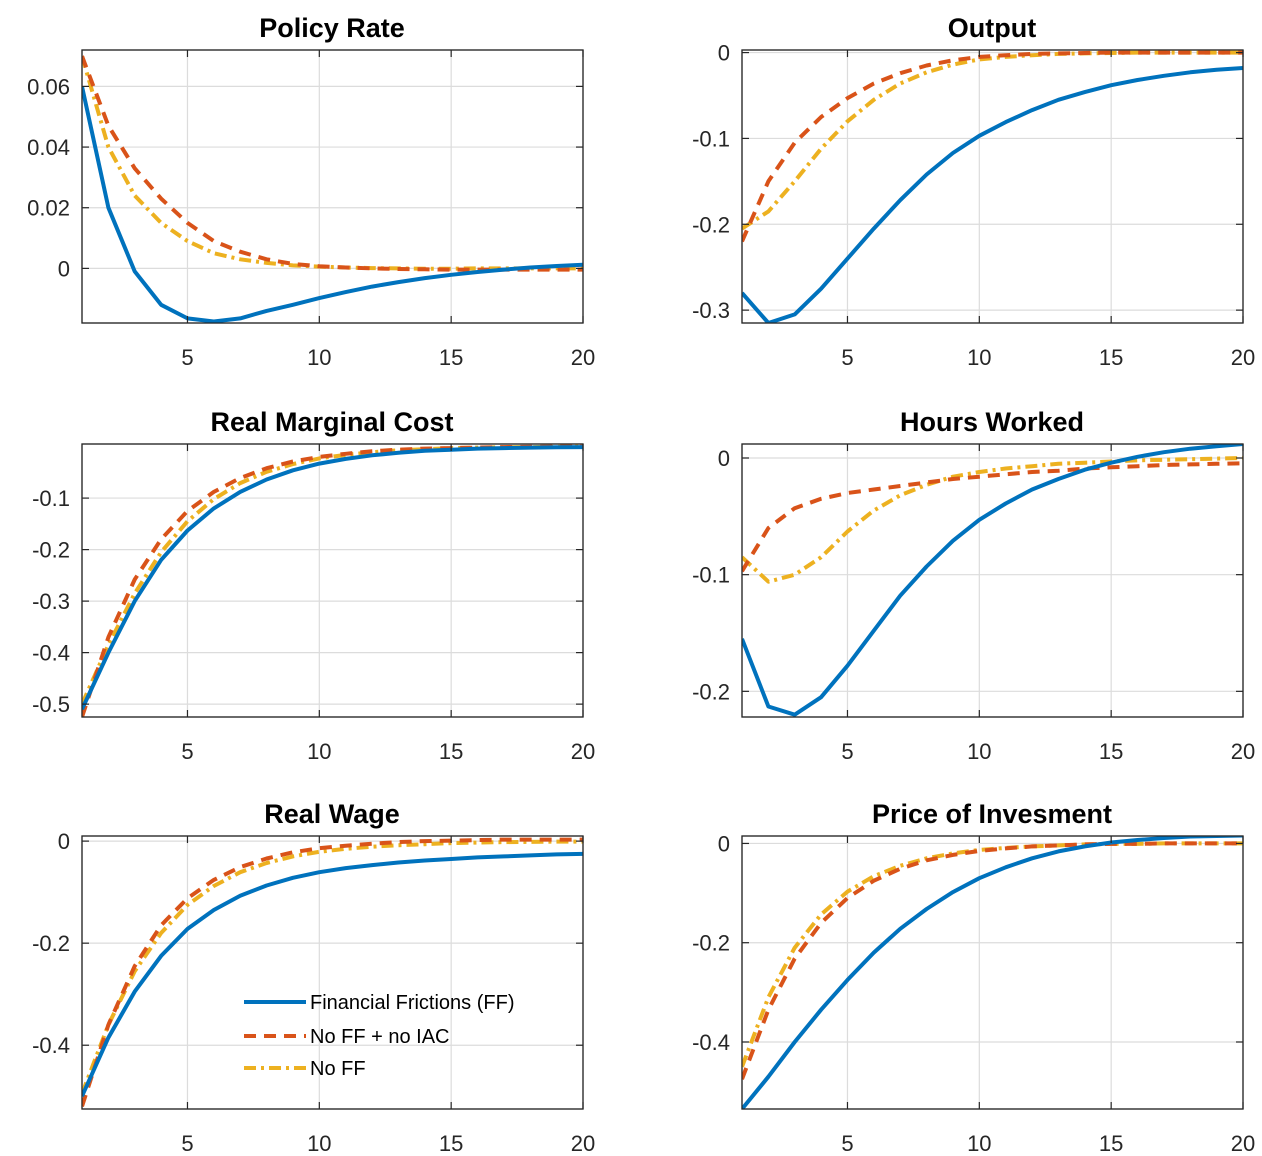  I want to click on panel-title: Real Wage, so click(332, 814).